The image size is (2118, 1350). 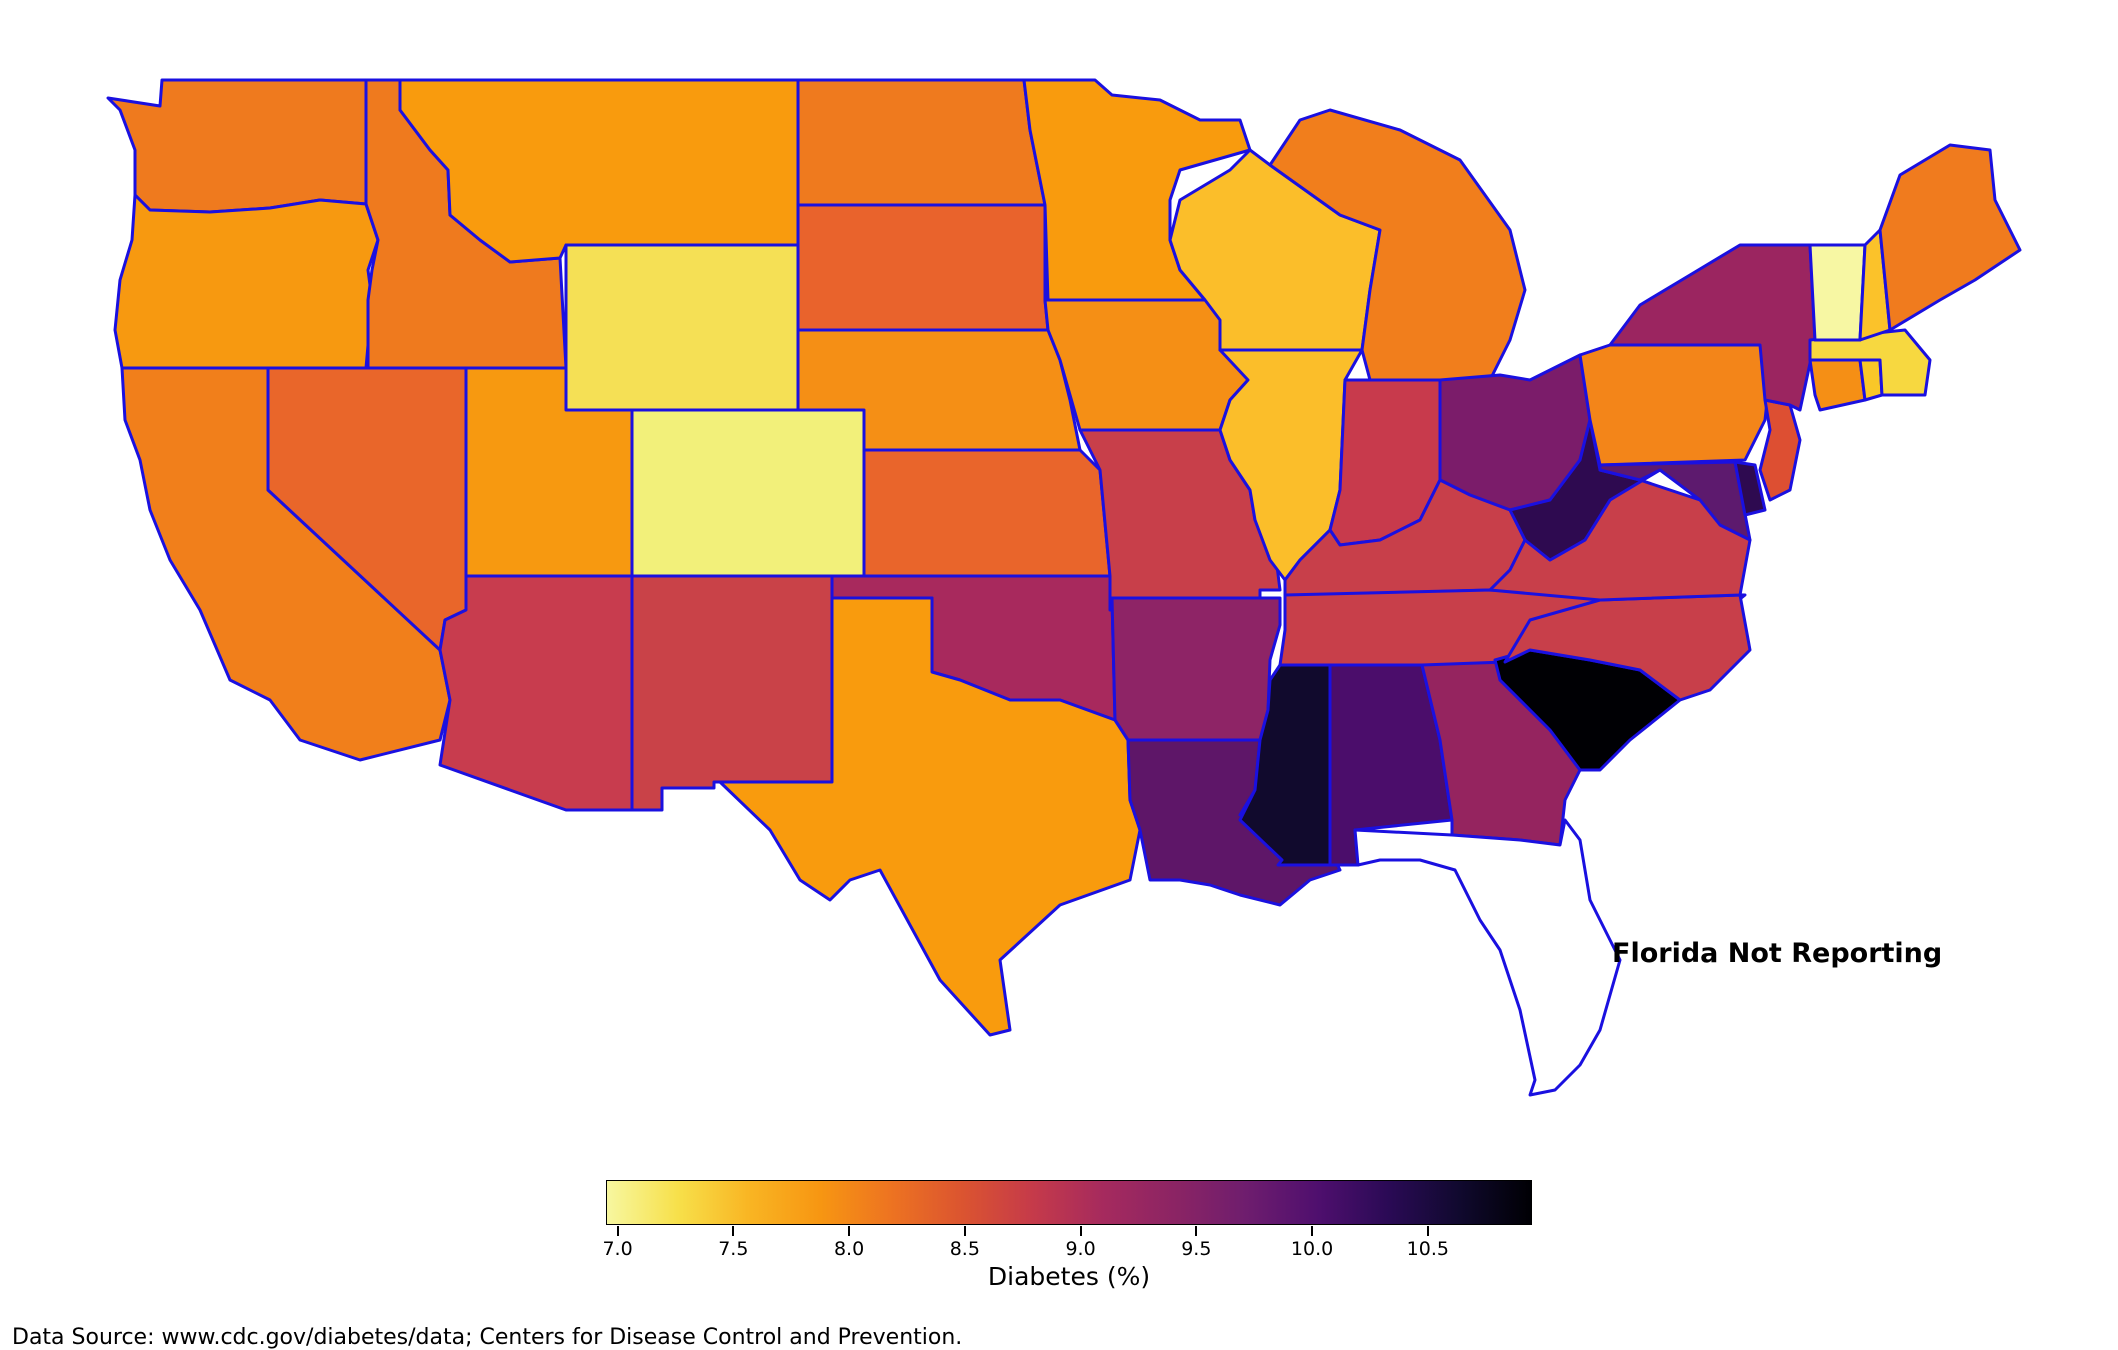 I want to click on state-north-dakota, so click(x=921, y=142).